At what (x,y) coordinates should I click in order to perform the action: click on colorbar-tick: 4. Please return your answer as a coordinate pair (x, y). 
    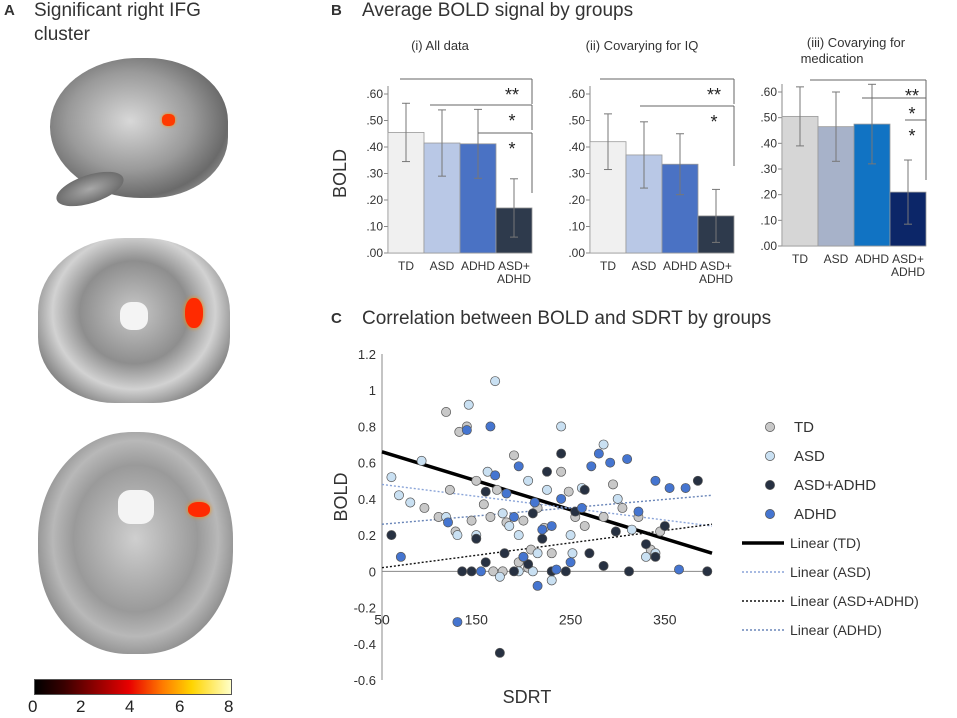
    Looking at the image, I should click on (130, 706).